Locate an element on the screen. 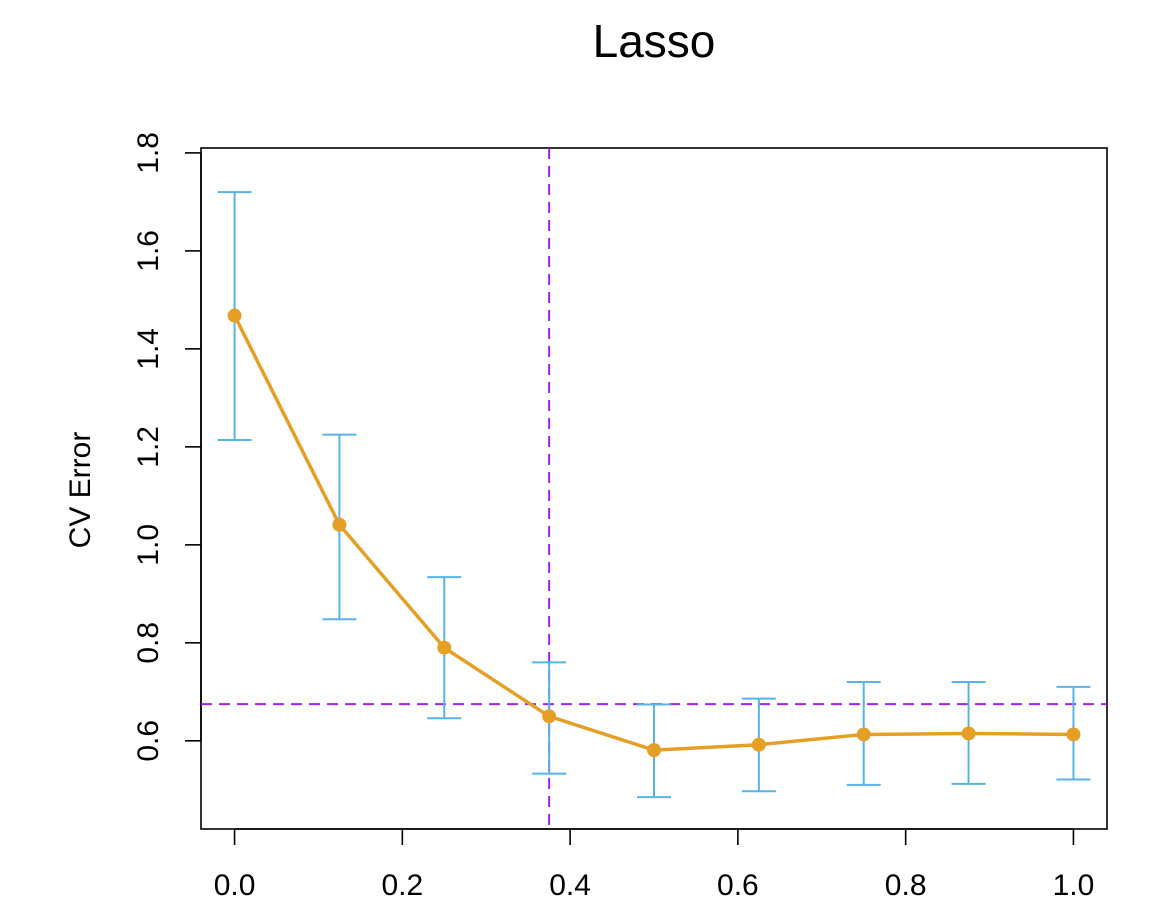 The height and width of the screenshot is (914, 1168). x-tick-label: 0.6 is located at coordinates (738, 885).